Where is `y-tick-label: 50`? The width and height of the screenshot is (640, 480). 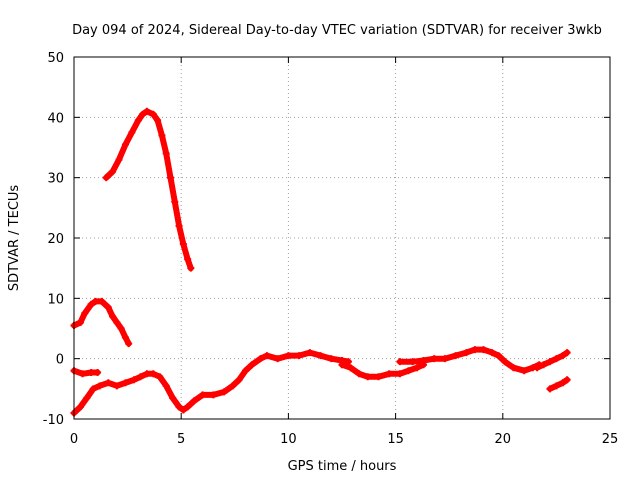 y-tick-label: 50 is located at coordinates (55, 58).